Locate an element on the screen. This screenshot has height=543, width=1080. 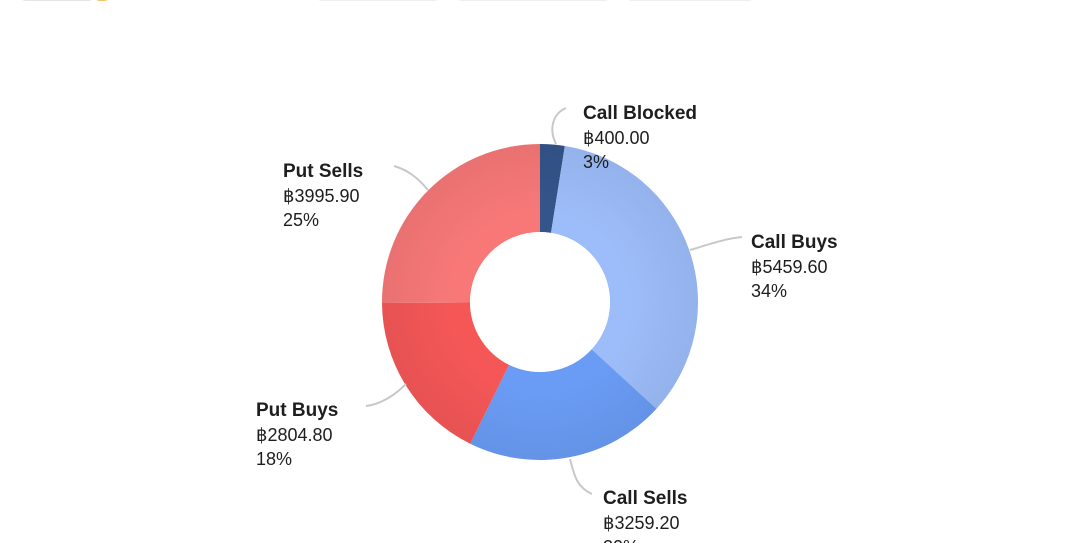
slice-value-put-buys: ฿2804.80 is located at coordinates (294, 435).